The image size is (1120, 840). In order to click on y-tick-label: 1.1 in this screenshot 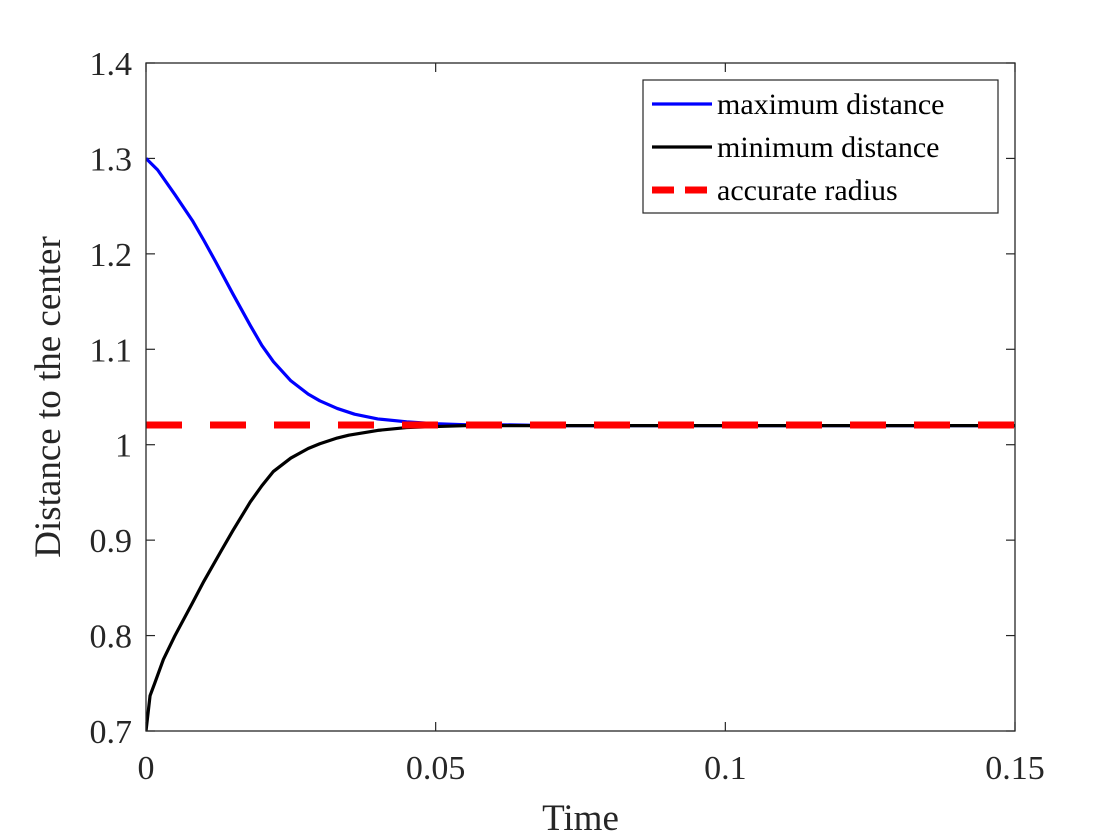, I will do `click(111, 350)`.